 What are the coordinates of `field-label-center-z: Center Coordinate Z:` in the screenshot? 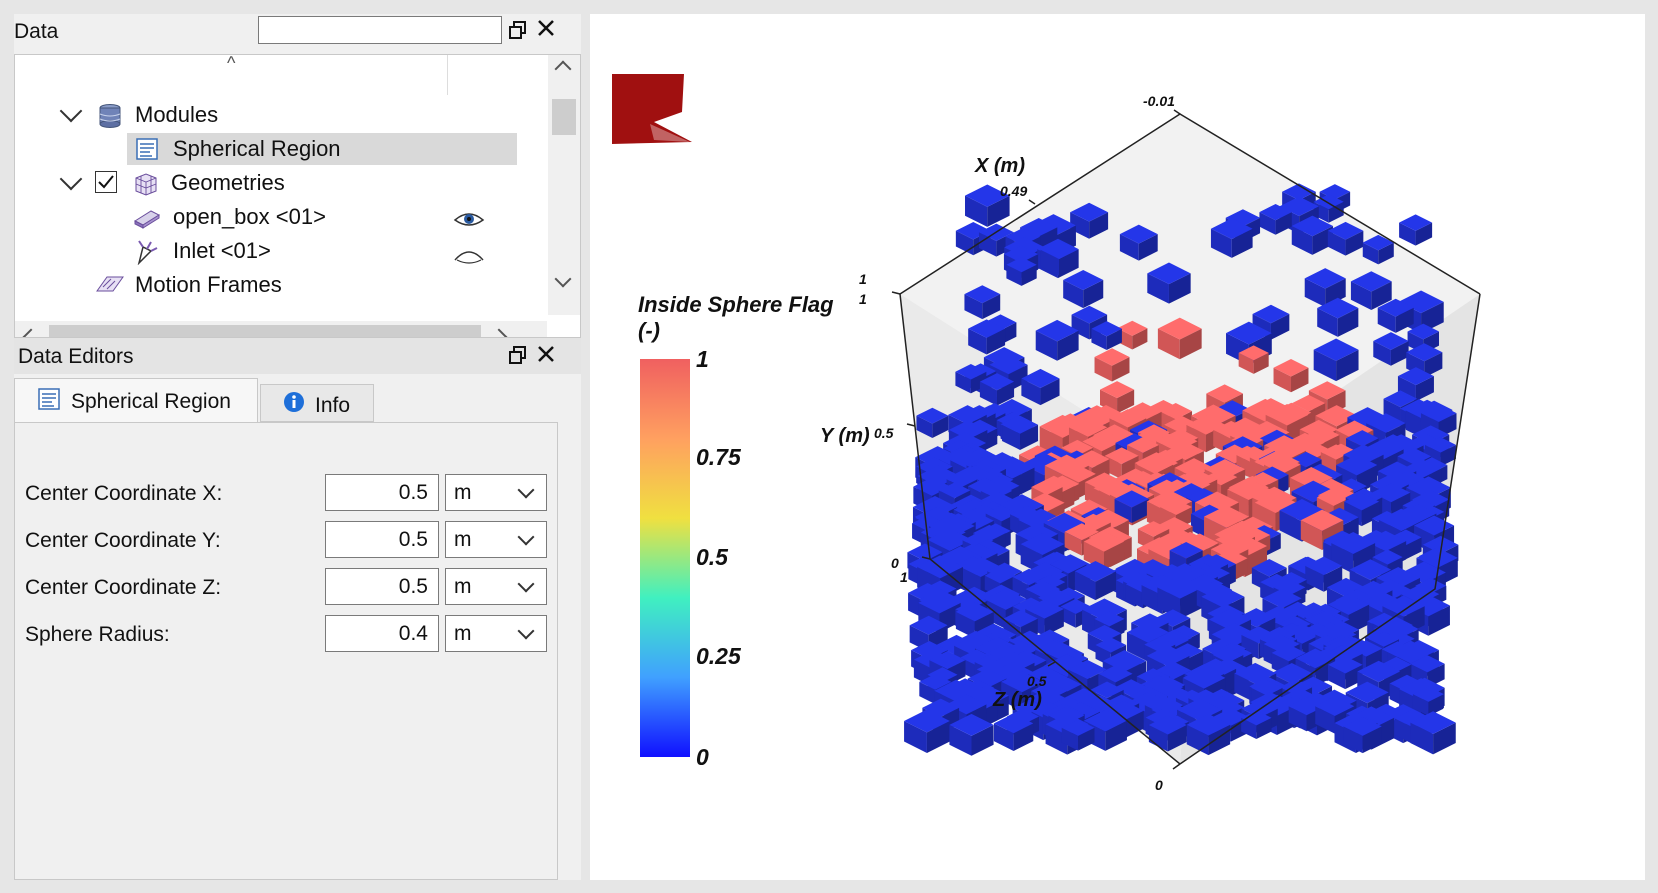 It's located at (123, 587).